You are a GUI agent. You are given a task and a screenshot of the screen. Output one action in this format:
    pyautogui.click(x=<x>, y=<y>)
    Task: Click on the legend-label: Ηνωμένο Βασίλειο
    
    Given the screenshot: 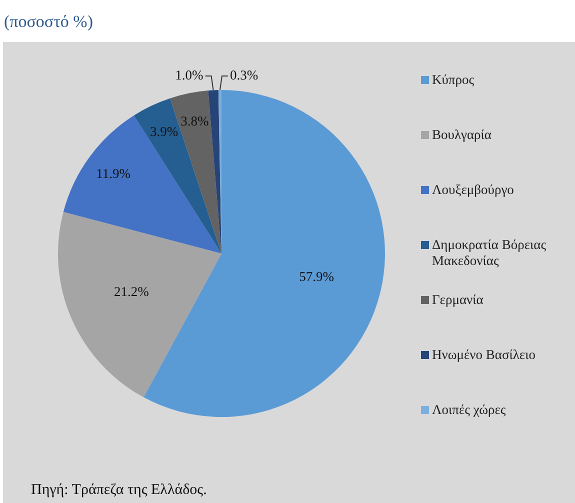 What is the action you would take?
    pyautogui.click(x=484, y=355)
    